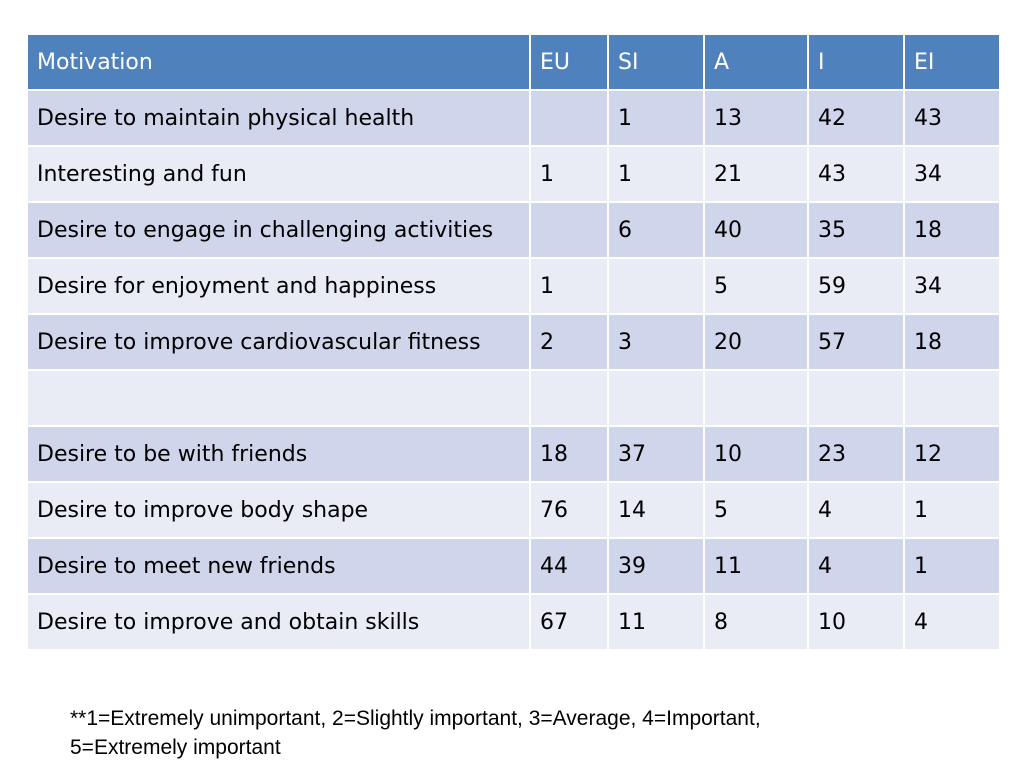 This screenshot has height=768, width=1024. What do you see at coordinates (656, 510) in the screenshot?
I see `cell-si: 14` at bounding box center [656, 510].